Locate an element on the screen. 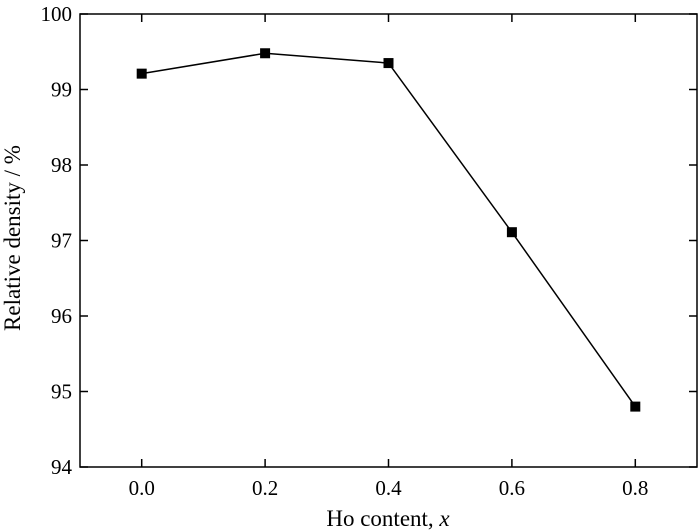 This screenshot has width=700, height=532. x-axis-title-prefix: Ho content, is located at coordinates (382, 518).